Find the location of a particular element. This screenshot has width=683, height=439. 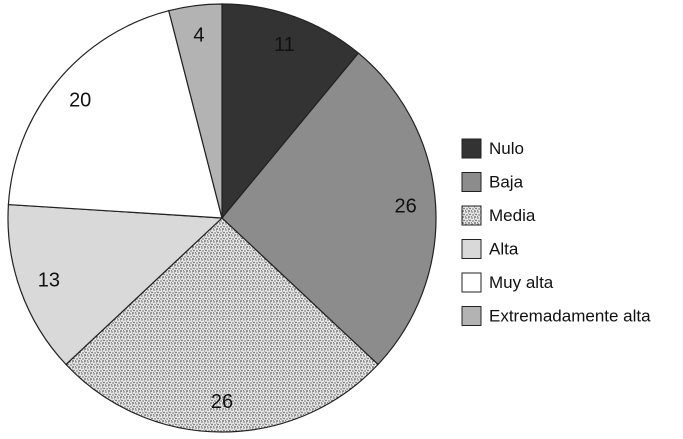

data-label-media: 26 is located at coordinates (222, 402).